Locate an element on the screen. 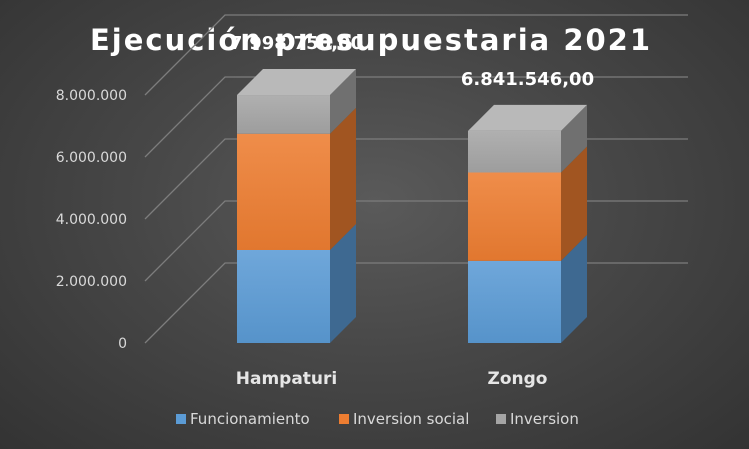 The width and height of the screenshot is (749, 449). legend-item: Inversion social is located at coordinates (404, 419).